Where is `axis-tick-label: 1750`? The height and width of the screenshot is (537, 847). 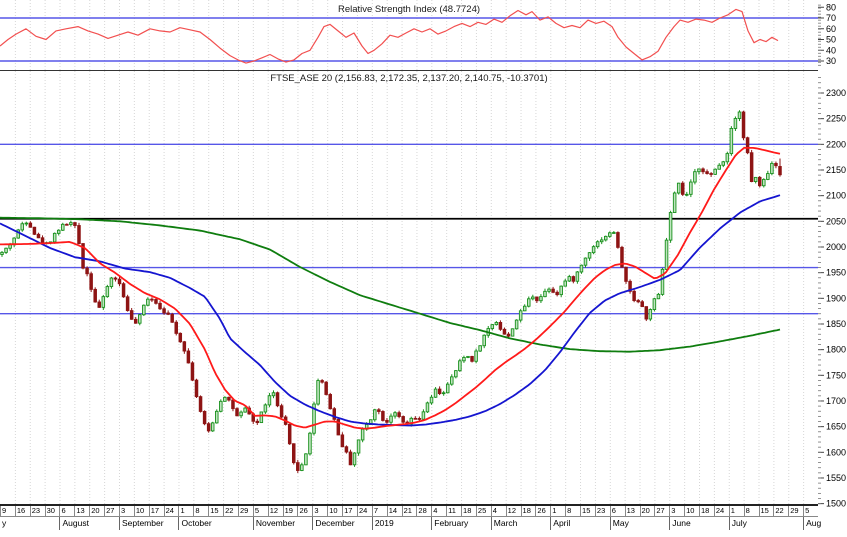 axis-tick-label: 1750 is located at coordinates (836, 375).